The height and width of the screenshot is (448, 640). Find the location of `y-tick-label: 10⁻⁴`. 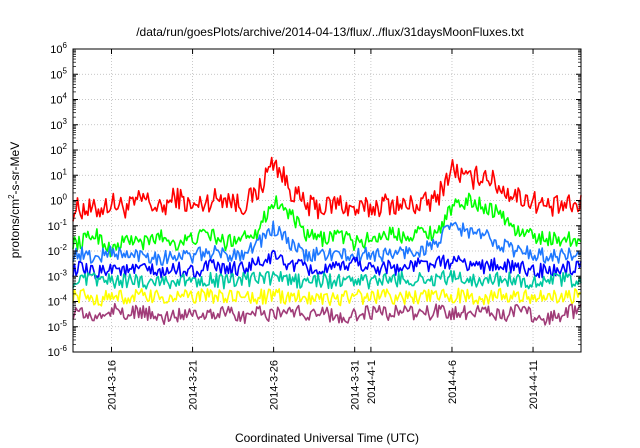

y-tick-label: 10⁻⁴ is located at coordinates (58, 301).